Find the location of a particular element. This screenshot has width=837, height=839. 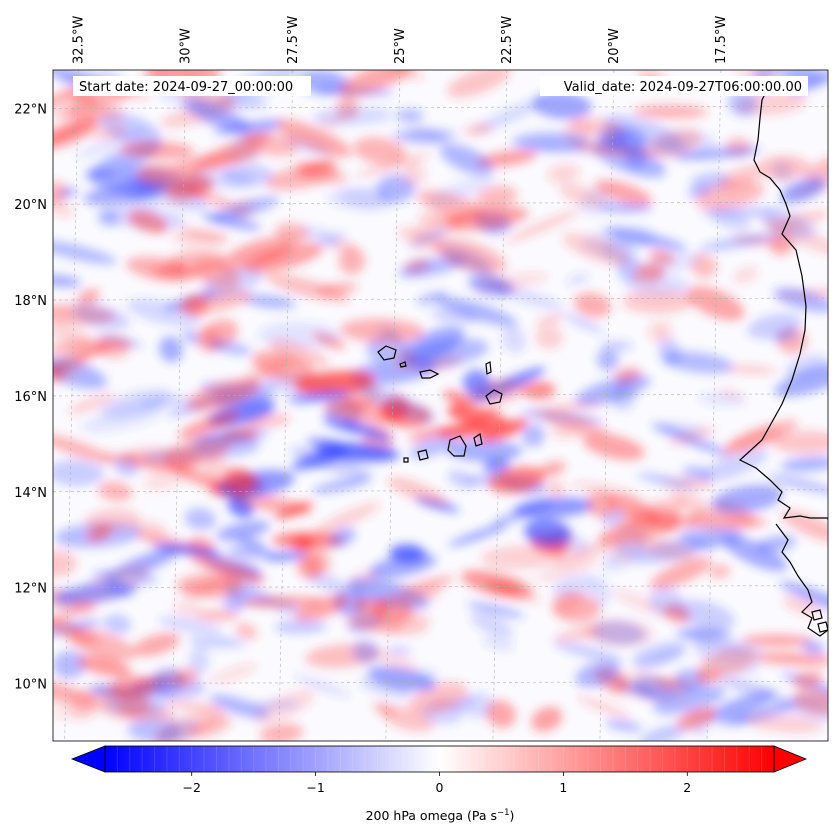

lon-tick-label: 25°W is located at coordinates (400, 46).